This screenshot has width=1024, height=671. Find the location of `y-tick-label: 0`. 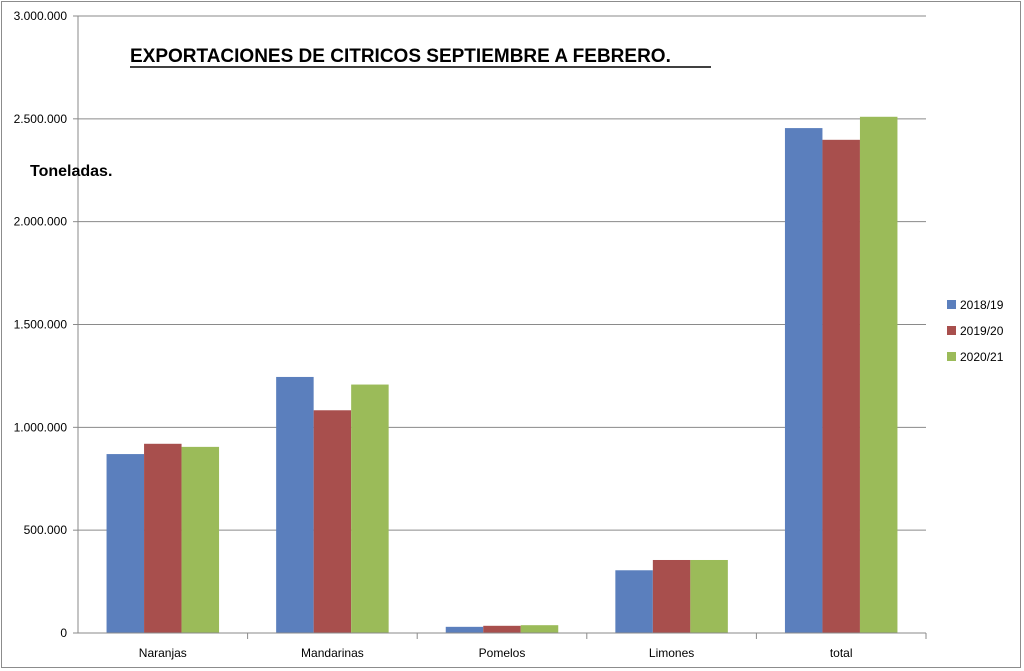

y-tick-label: 0 is located at coordinates (63, 633).